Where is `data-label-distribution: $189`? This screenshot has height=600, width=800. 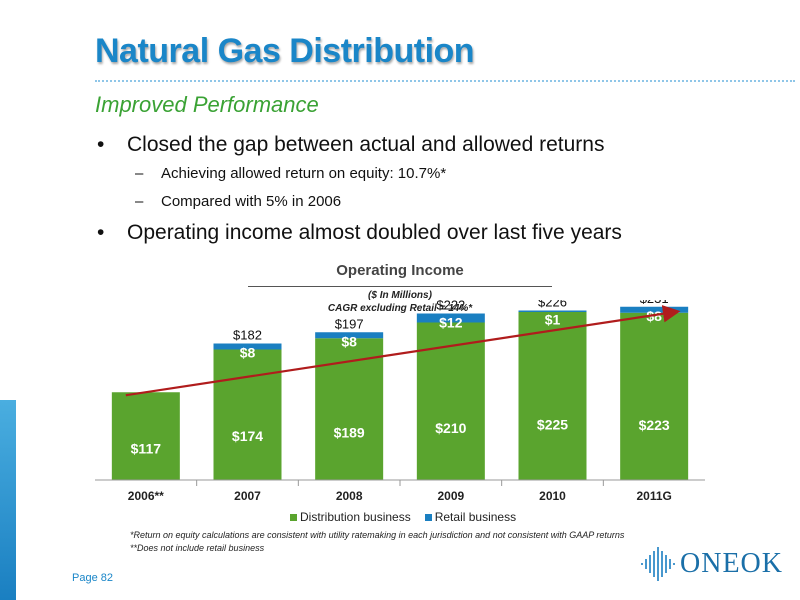 data-label-distribution: $189 is located at coordinates (349, 432).